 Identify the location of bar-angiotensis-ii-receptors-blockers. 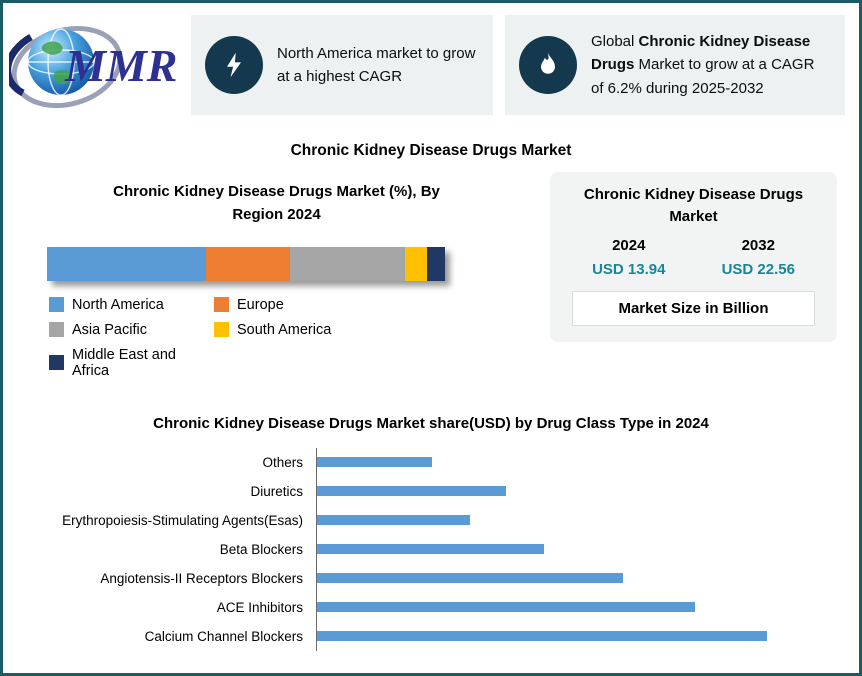
(470, 578).